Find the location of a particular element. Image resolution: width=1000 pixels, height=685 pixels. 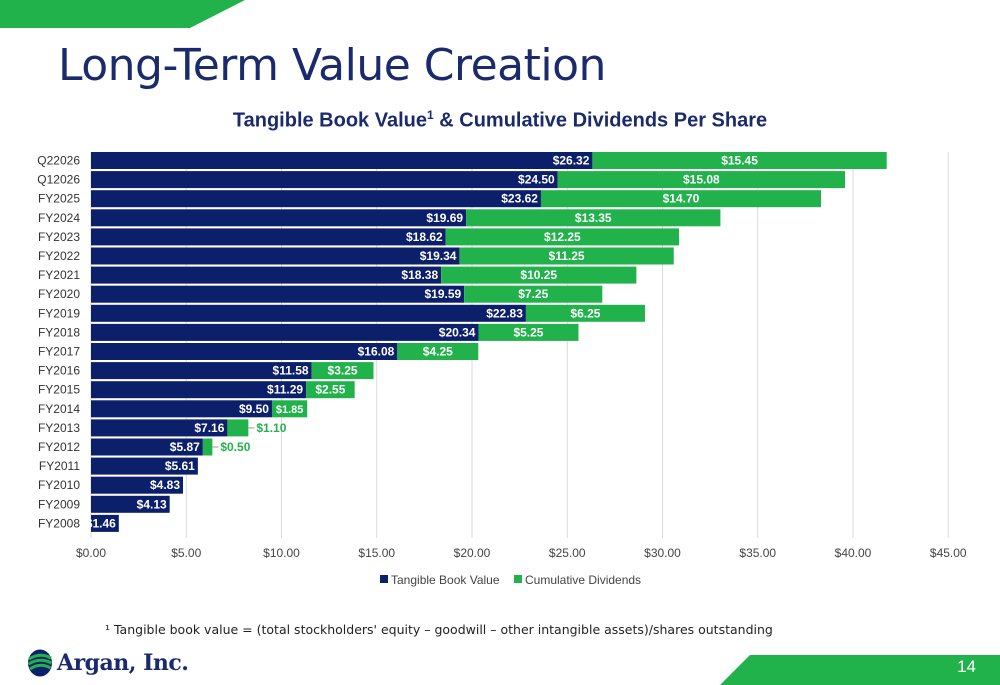

x-tick-label: $15.00 is located at coordinates (376, 553).